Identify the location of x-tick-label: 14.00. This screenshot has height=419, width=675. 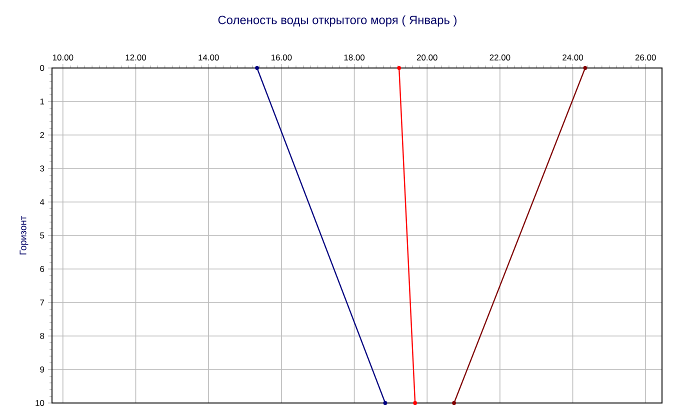
(208, 57).